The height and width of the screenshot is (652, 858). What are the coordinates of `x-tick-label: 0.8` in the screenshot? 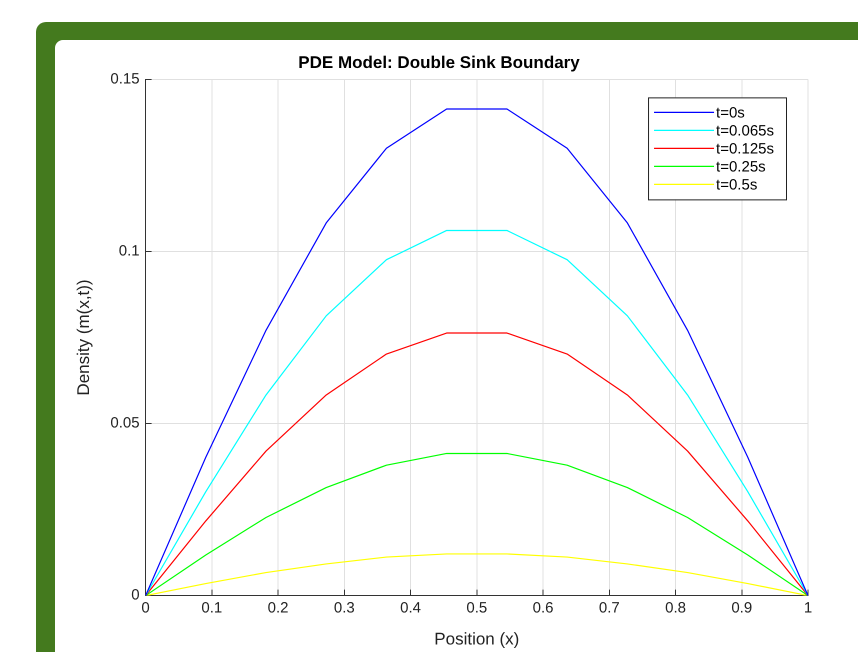 It's located at (675, 608).